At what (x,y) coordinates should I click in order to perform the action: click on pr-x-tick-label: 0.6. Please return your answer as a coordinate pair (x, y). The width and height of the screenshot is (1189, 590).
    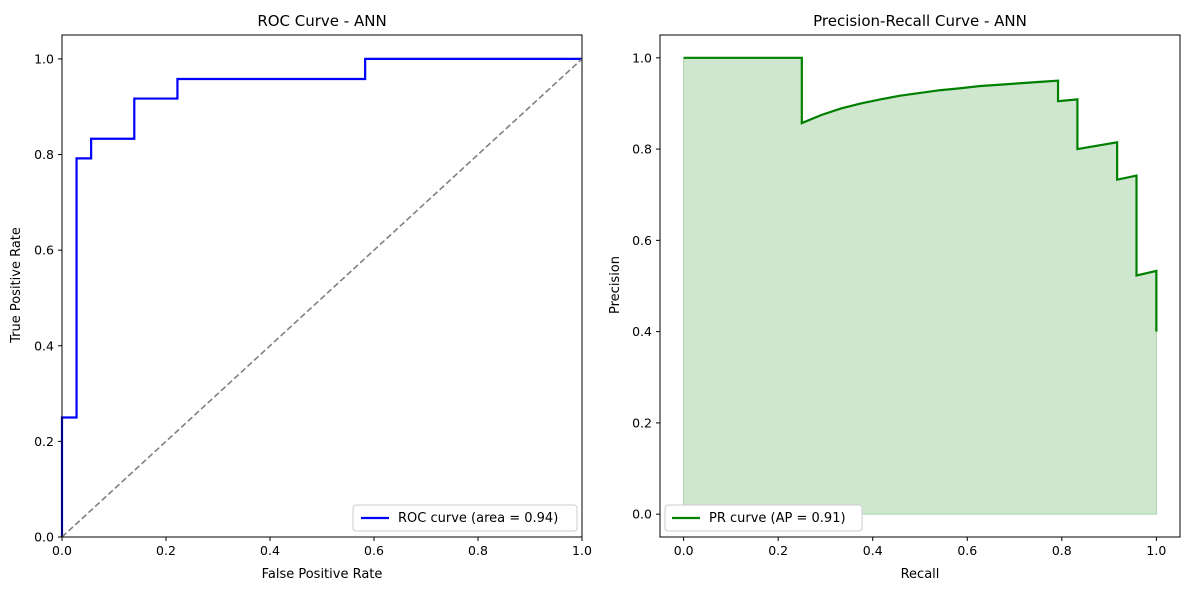
    Looking at the image, I should click on (967, 550).